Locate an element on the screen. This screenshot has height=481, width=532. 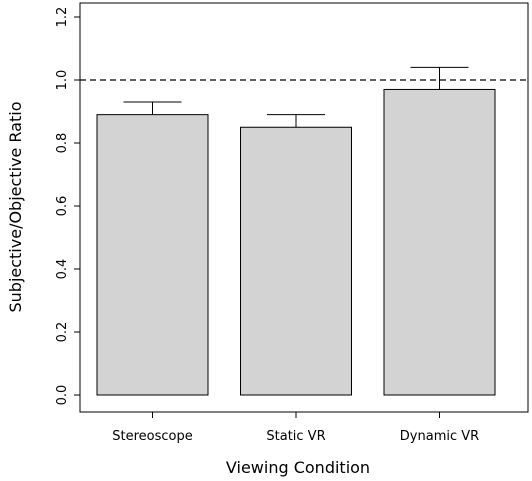
x-tick-label: Stereoscope is located at coordinates (152, 436).